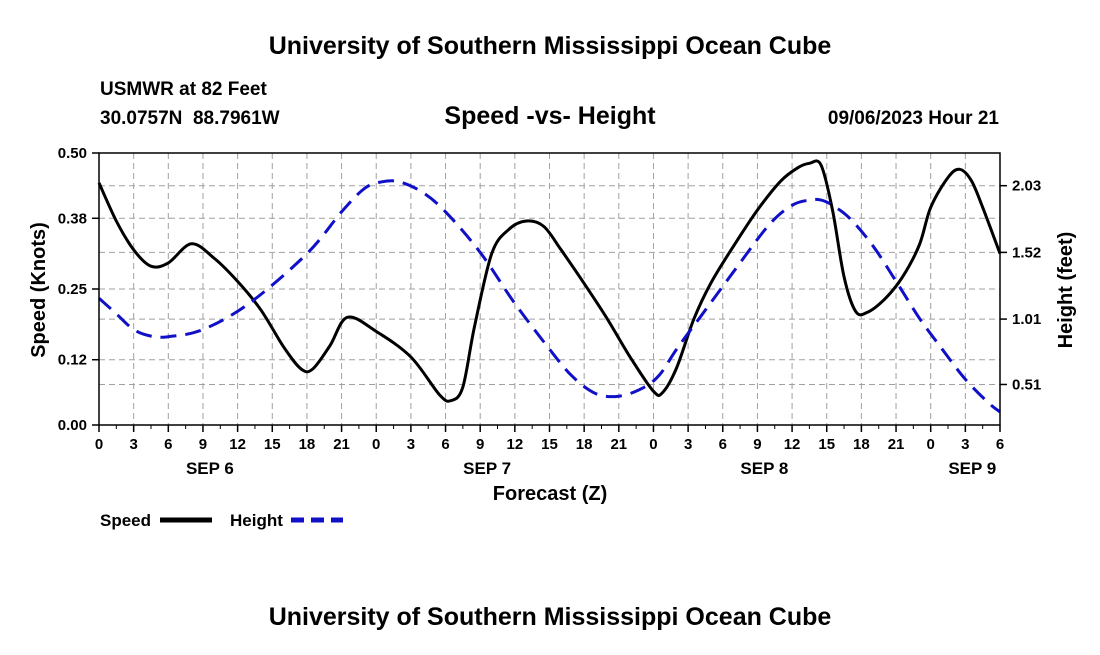 The height and width of the screenshot is (655, 1100). Describe the element at coordinates (764, 468) in the screenshot. I see `day-label: SEP 8` at that location.